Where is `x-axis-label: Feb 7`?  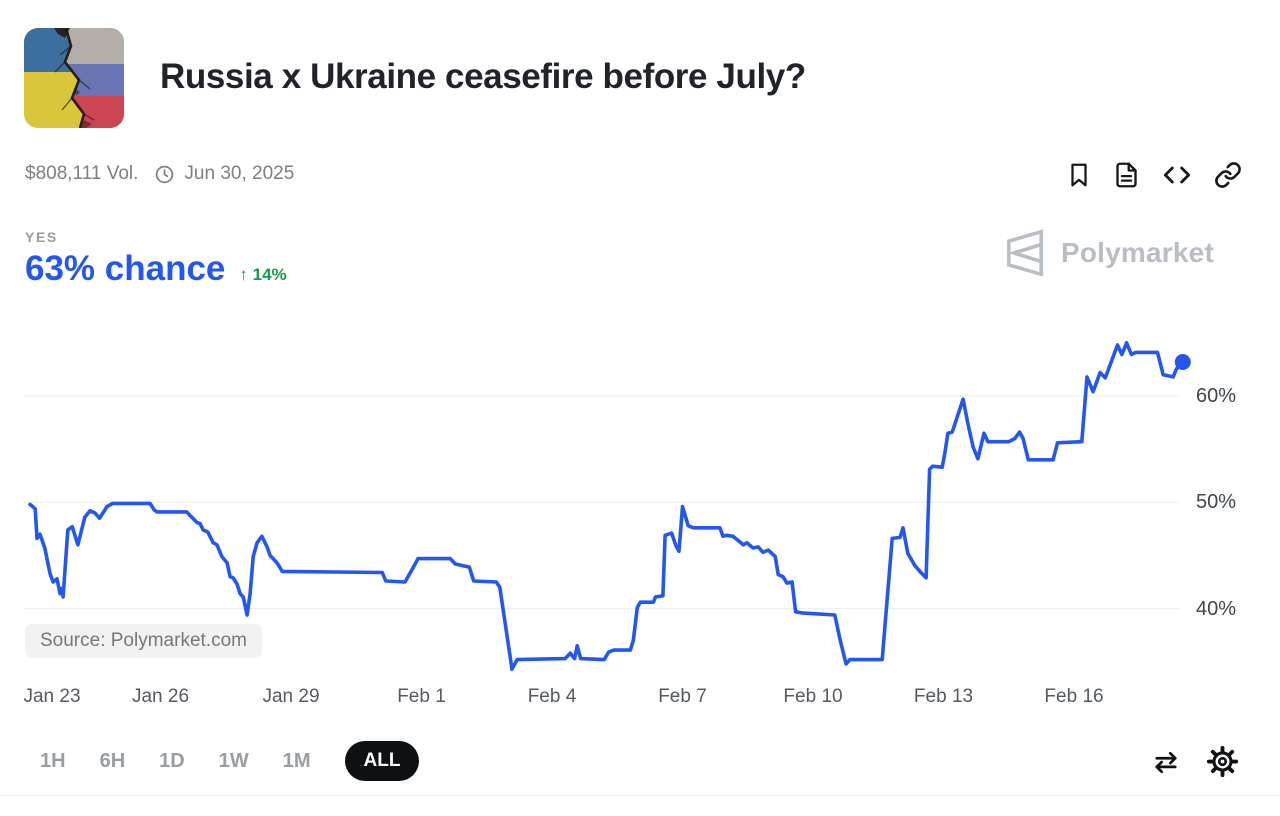
x-axis-label: Feb 7 is located at coordinates (682, 696).